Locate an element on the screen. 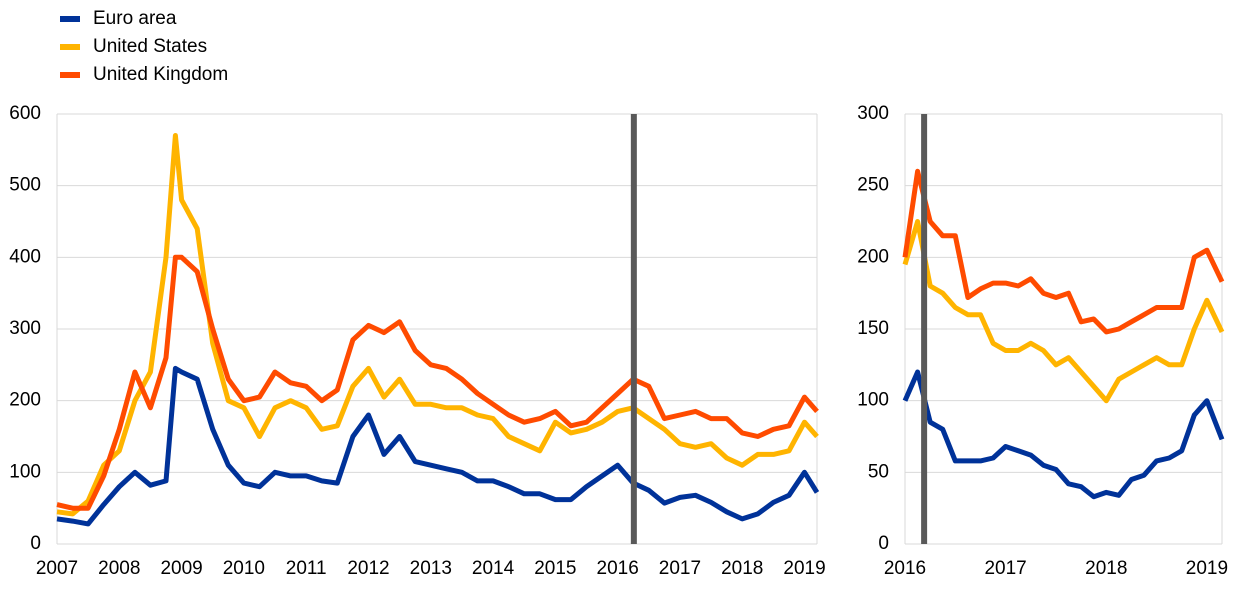  x-tick-label: 2011 is located at coordinates (306, 568).